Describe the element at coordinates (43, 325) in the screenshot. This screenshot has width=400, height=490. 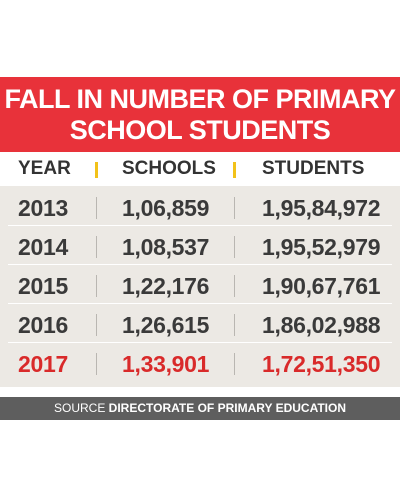
I see `cell-year: 2016` at that location.